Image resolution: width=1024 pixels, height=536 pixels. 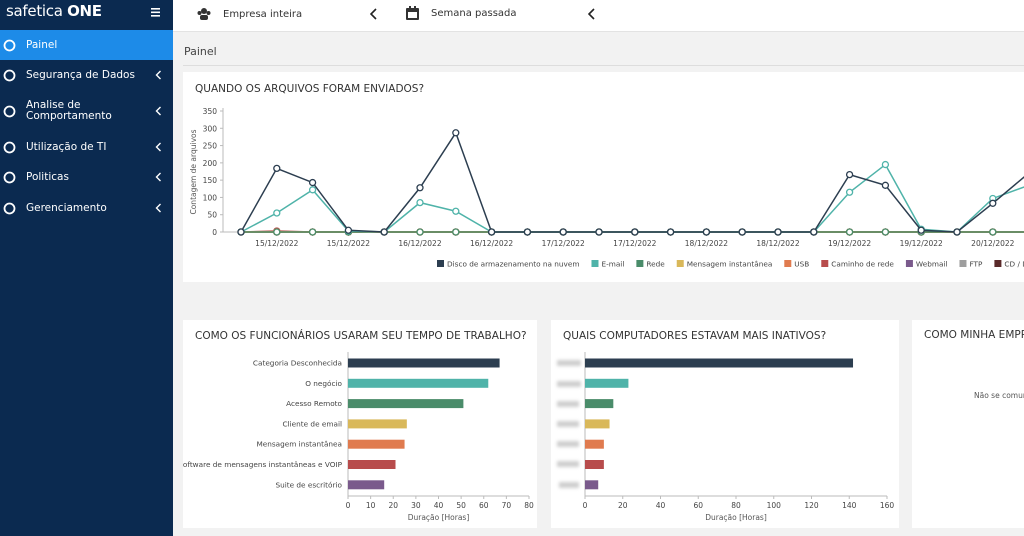 I want to click on divider, so click(x=603, y=65).